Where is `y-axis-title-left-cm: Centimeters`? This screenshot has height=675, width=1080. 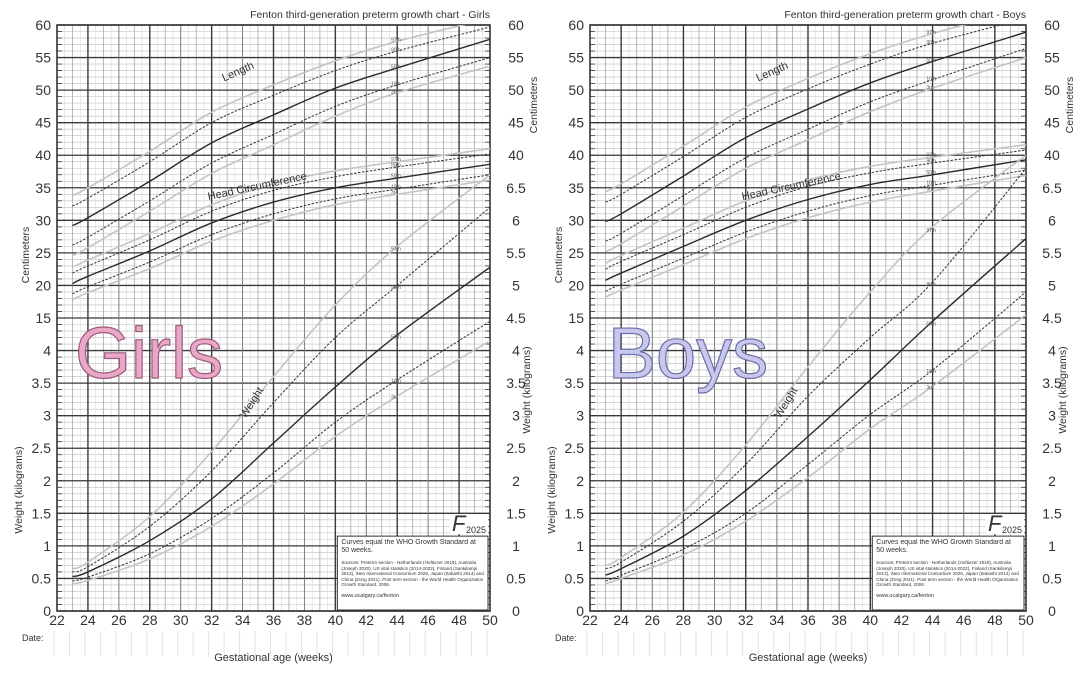
y-axis-title-left-cm: Centimeters is located at coordinates (26, 255).